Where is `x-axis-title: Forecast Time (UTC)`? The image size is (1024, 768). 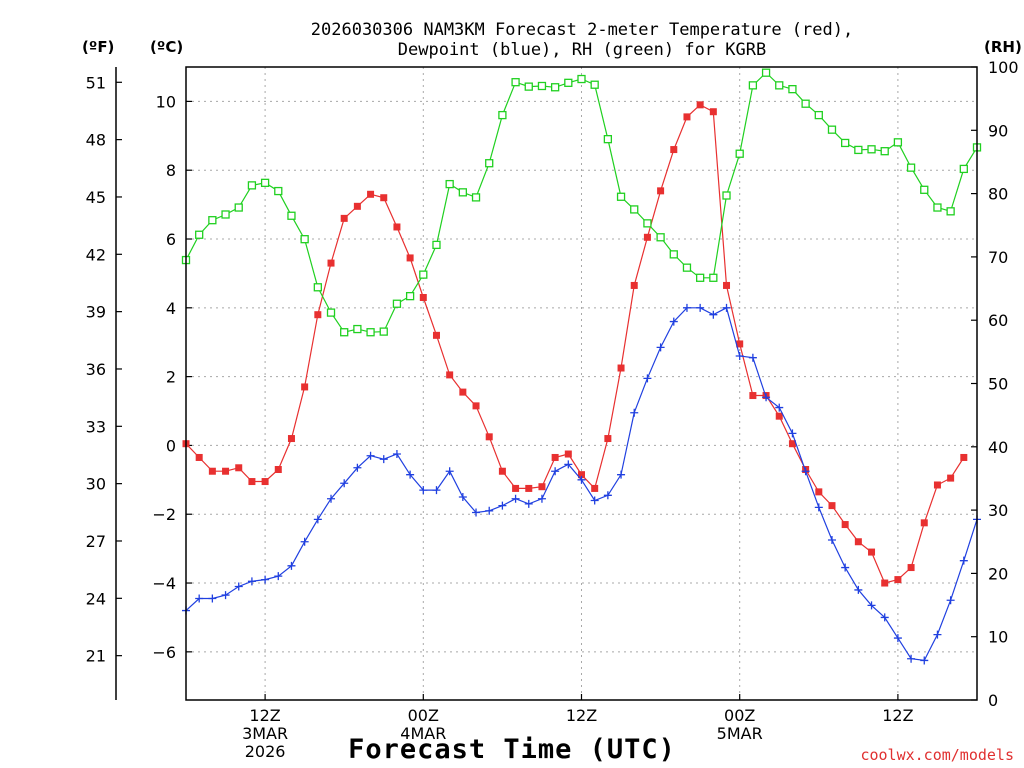 x-axis-title: Forecast Time (UTC) is located at coordinates (512, 749).